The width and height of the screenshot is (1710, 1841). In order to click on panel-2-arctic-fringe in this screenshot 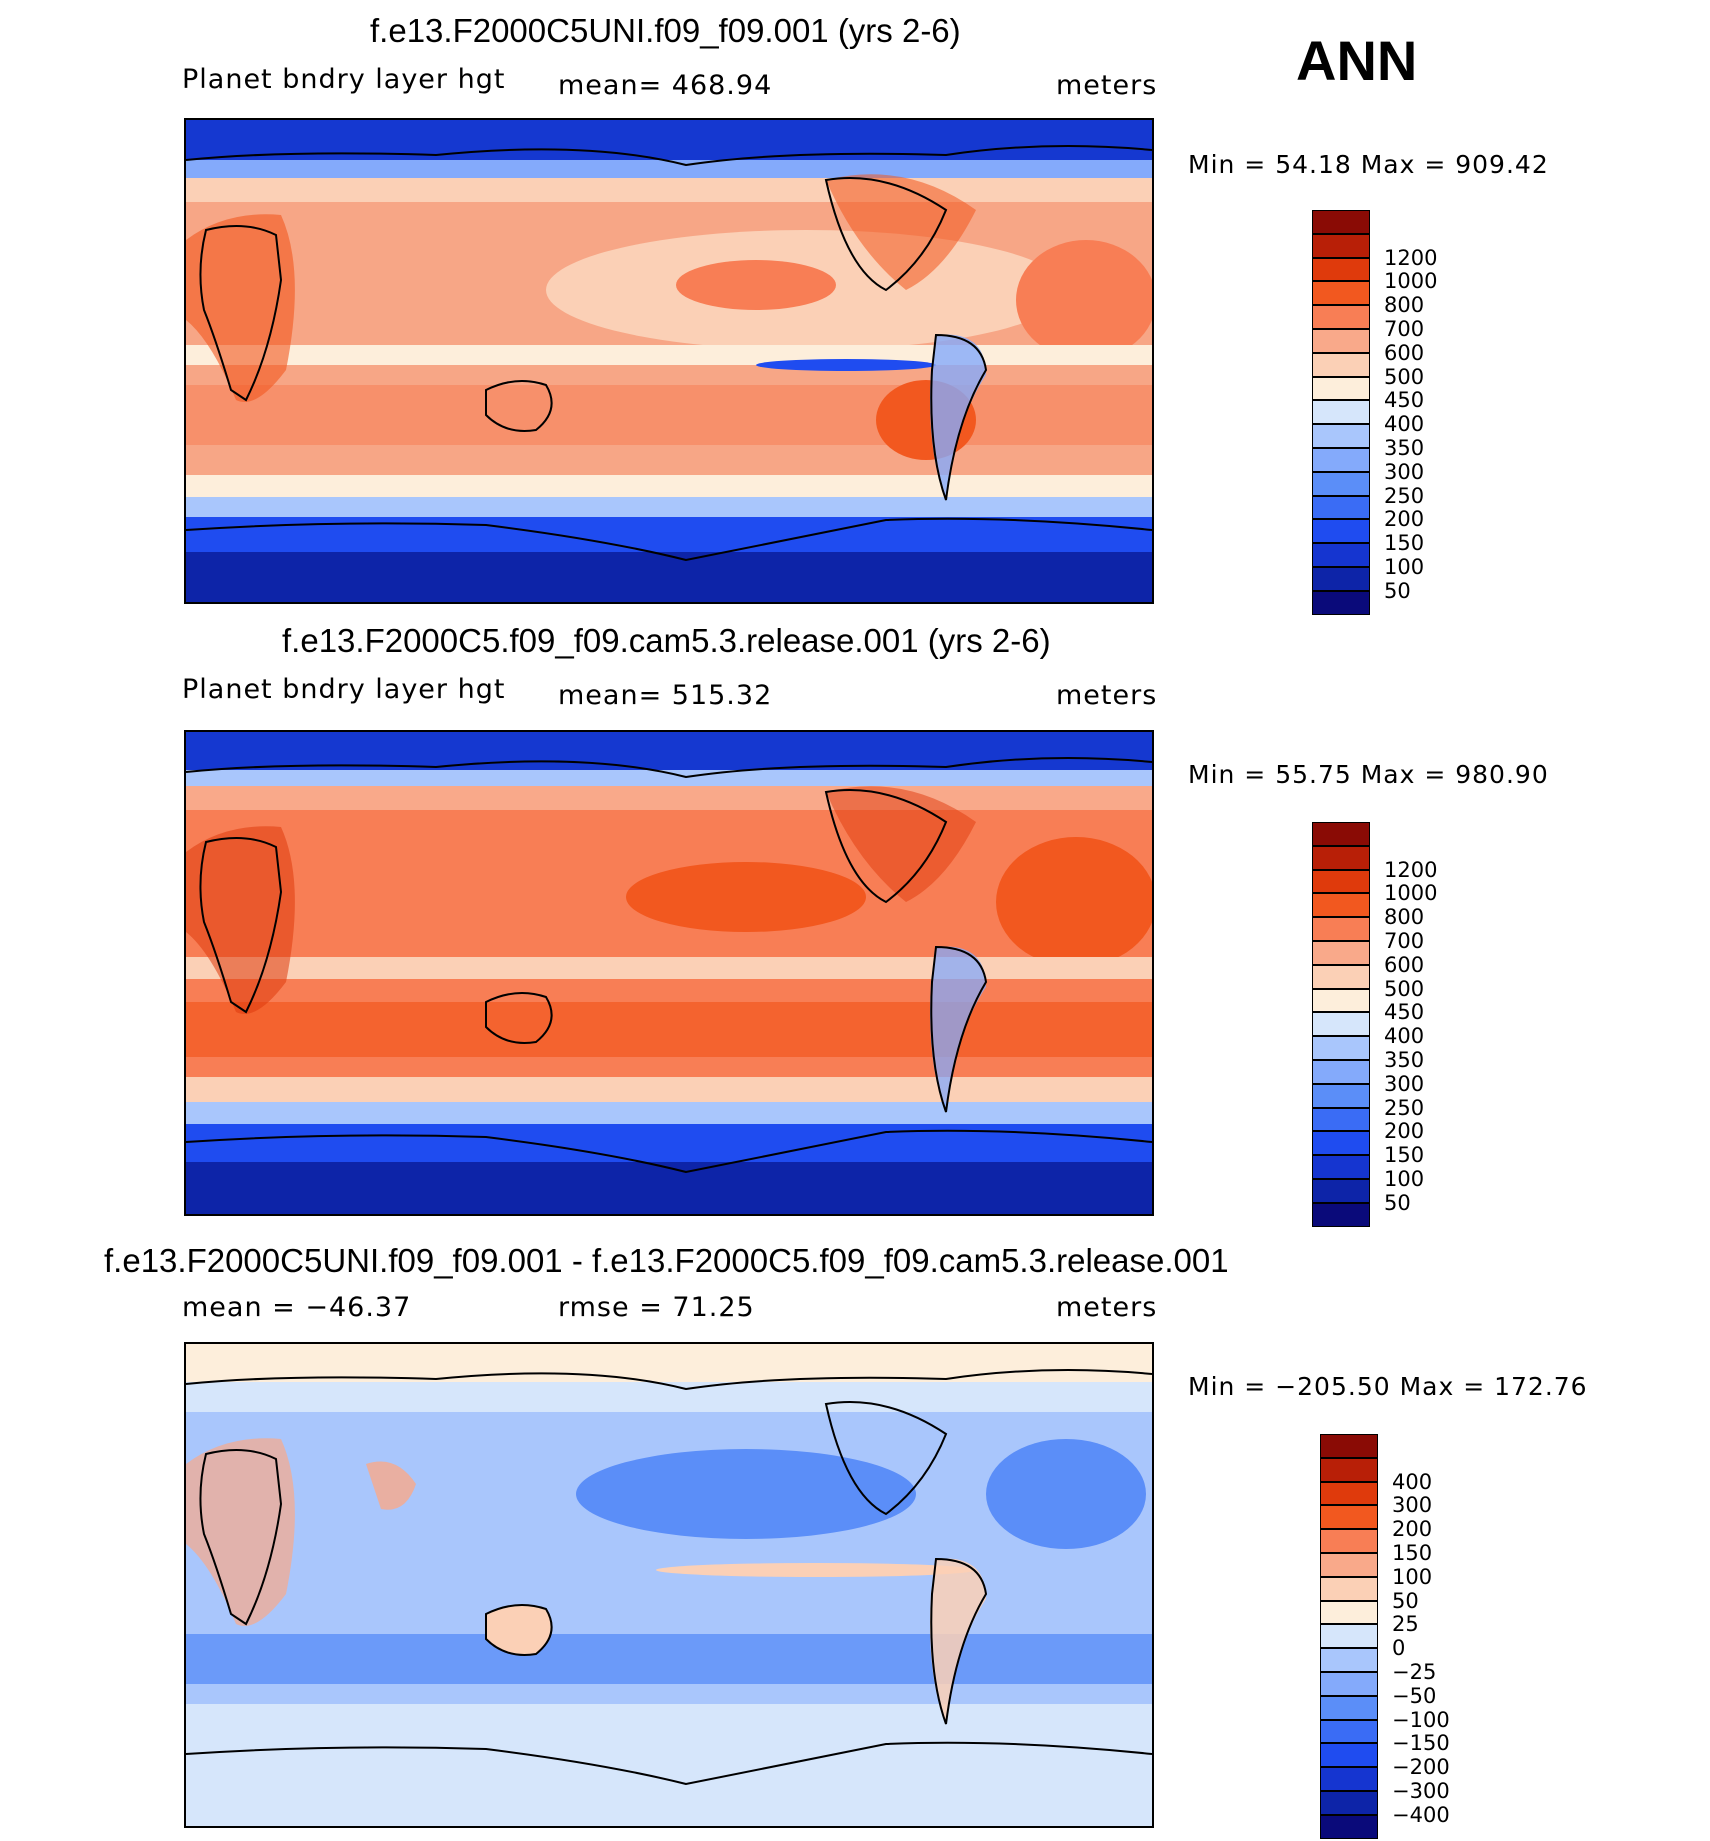, I will do `click(669, 778)`.